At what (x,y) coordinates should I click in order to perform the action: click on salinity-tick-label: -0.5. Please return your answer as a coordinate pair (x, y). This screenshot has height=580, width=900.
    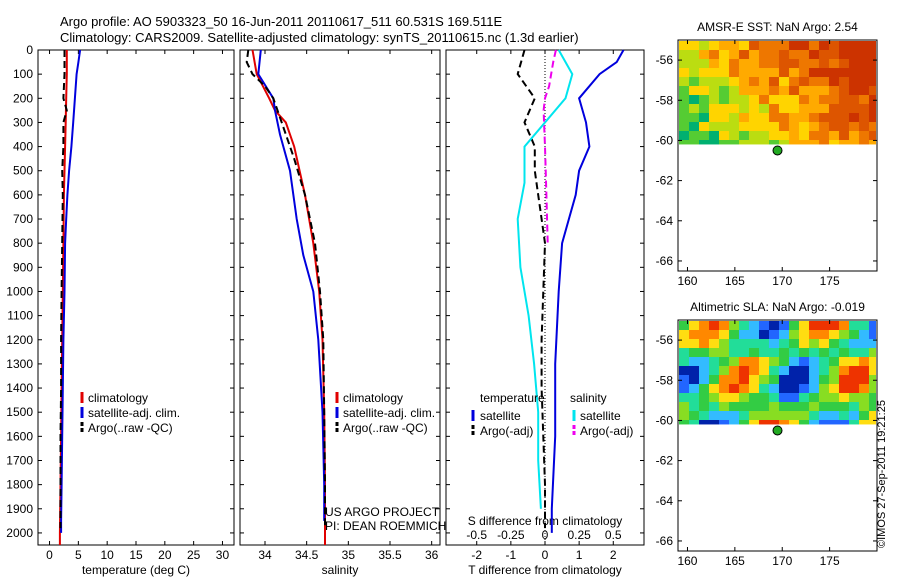
    Looking at the image, I should click on (476, 535).